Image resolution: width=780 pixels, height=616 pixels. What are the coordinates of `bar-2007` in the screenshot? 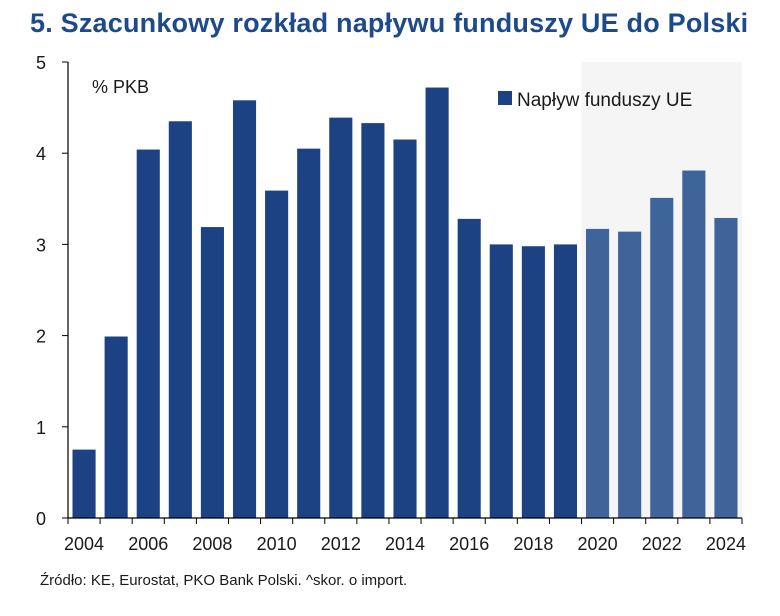 It's located at (180, 319).